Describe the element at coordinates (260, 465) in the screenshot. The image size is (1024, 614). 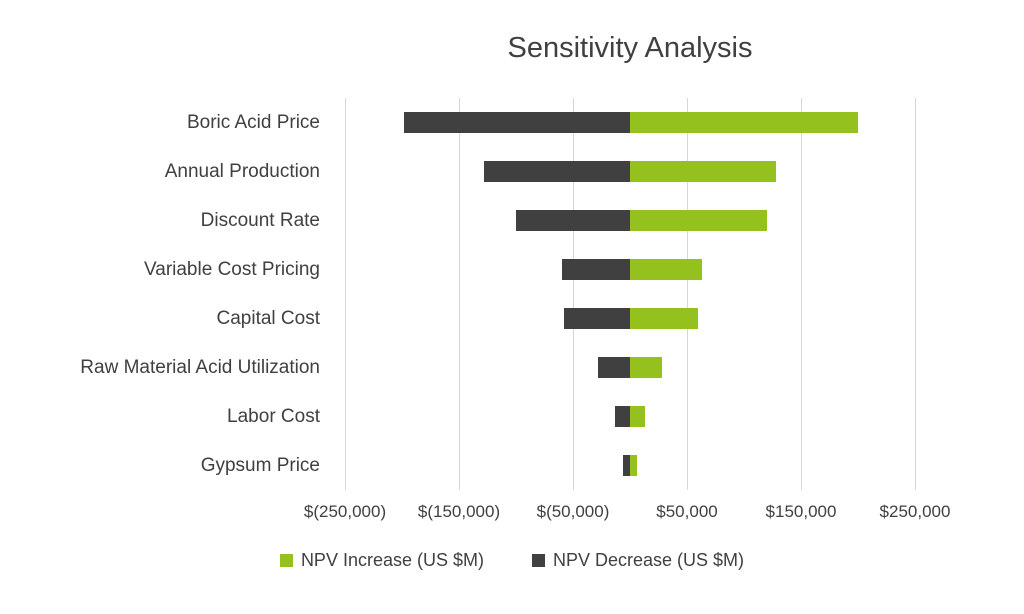
I see `category-label: Gypsum Price` at that location.